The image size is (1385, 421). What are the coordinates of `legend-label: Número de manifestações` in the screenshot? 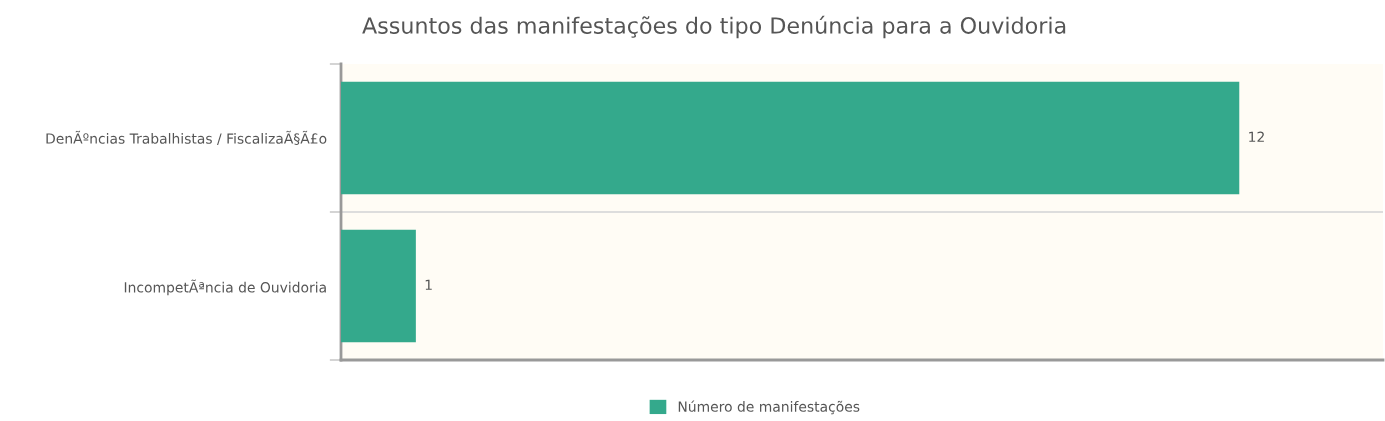 It's located at (769, 407).